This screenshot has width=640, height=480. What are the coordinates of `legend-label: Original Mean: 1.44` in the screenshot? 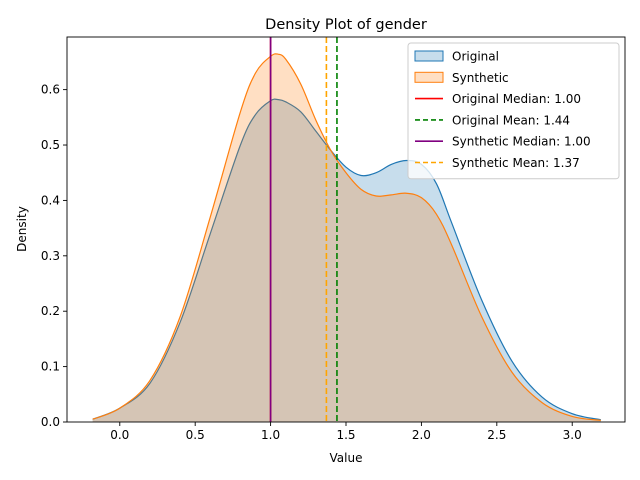 It's located at (511, 120).